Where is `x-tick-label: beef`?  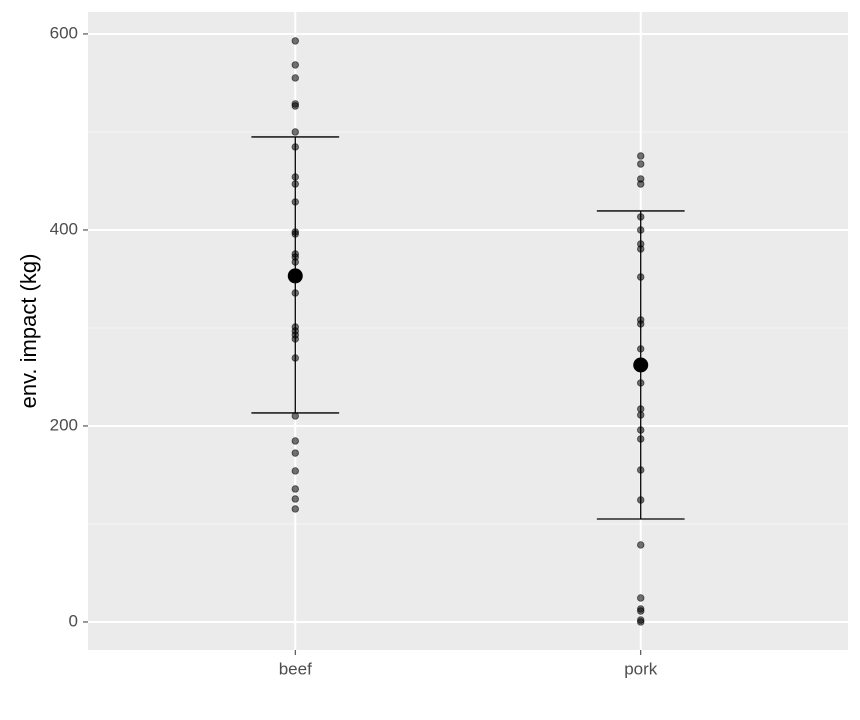
x-tick-label: beef is located at coordinates (295, 668).